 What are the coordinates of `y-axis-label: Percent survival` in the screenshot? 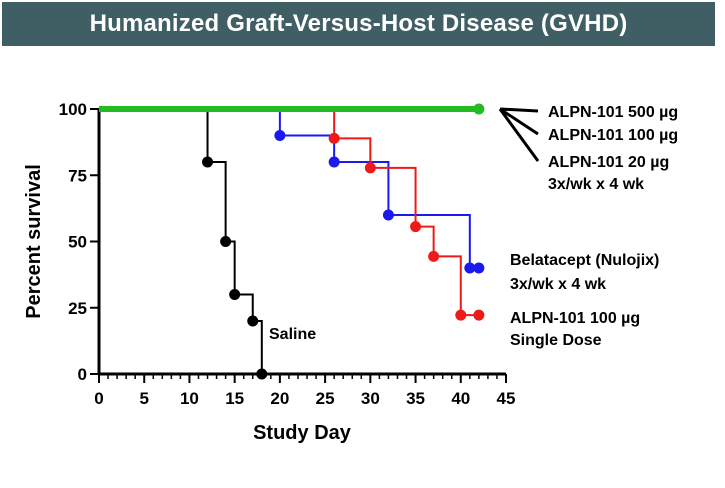 It's located at (34, 241).